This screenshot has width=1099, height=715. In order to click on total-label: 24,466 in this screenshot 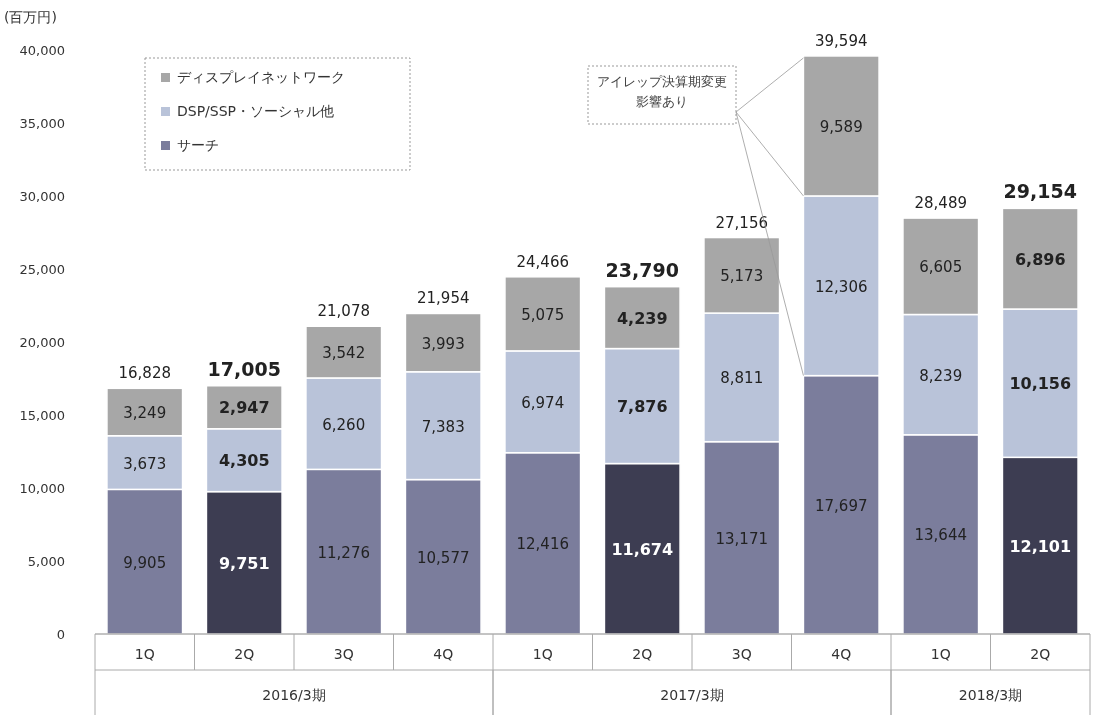, I will do `click(542, 261)`.